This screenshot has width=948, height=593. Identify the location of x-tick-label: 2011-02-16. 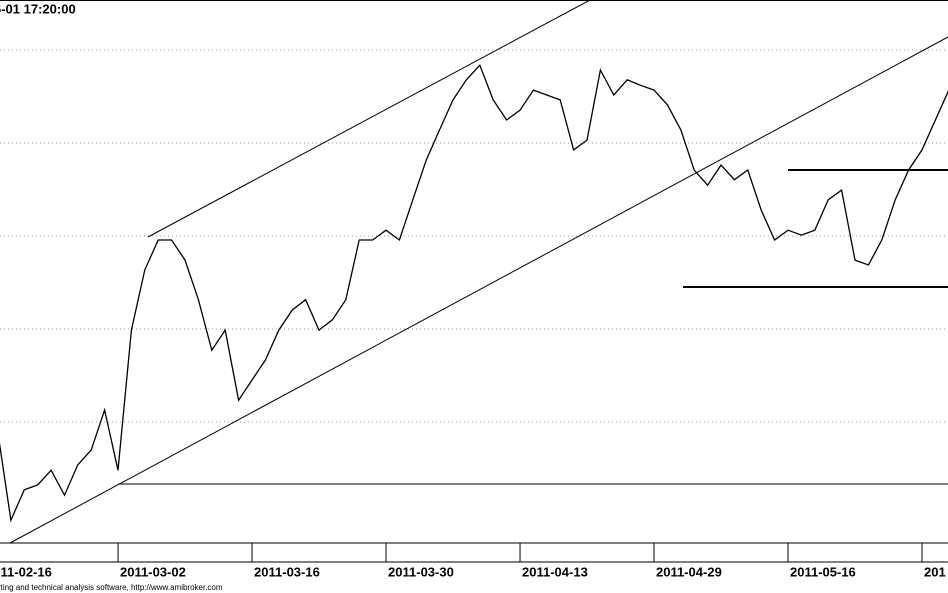
(26, 571).